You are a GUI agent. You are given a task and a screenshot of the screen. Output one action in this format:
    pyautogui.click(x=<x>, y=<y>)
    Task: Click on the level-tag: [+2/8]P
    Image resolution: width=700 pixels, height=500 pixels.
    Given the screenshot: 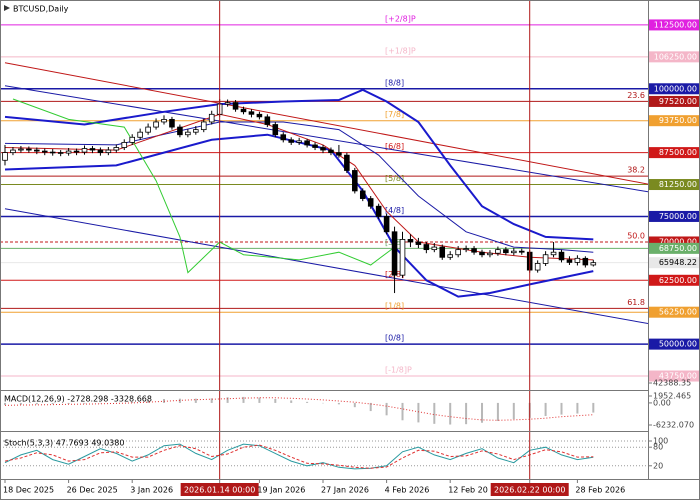 What is the action you would take?
    pyautogui.click(x=400, y=18)
    